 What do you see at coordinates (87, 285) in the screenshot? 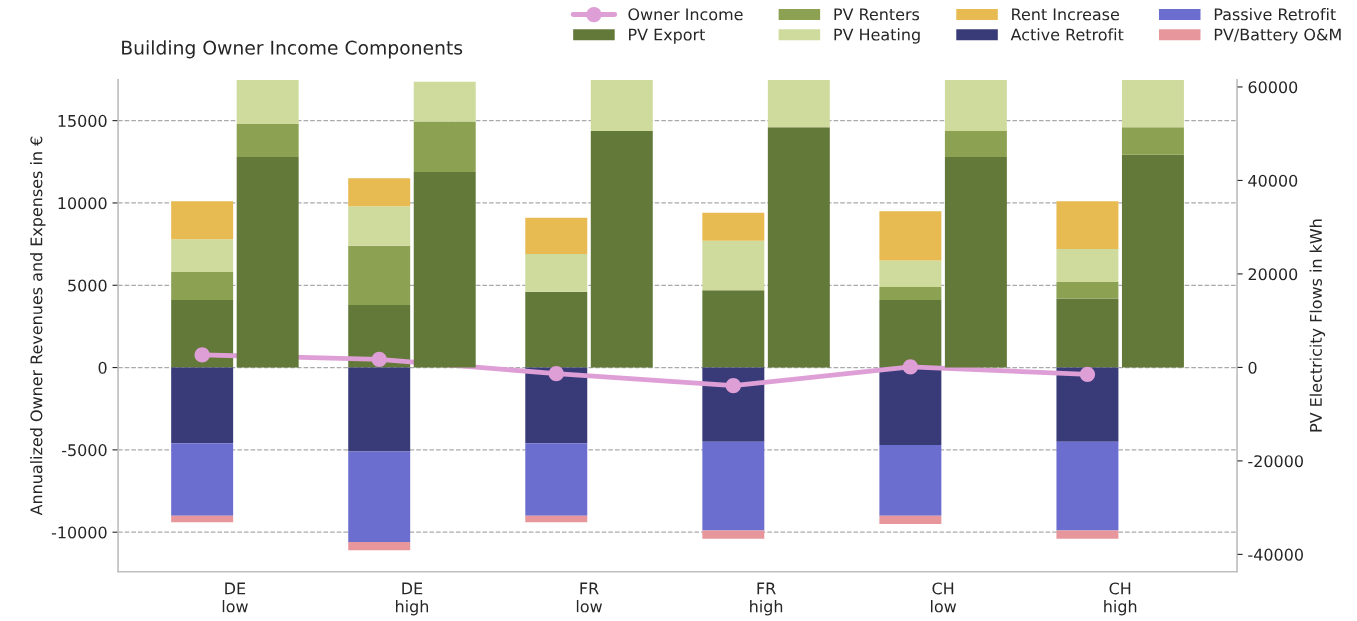
I see `y-tick-label: 5000` at bounding box center [87, 285].